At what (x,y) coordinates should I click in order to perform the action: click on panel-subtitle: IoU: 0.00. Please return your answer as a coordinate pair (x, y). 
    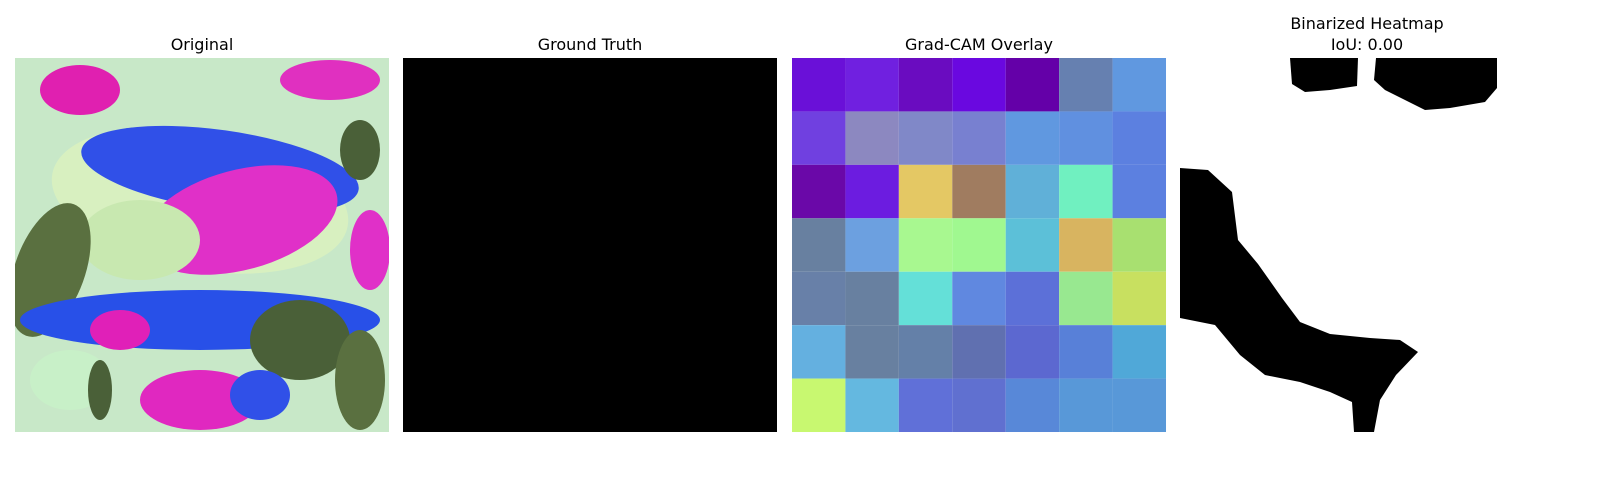
    Looking at the image, I should click on (1367, 44).